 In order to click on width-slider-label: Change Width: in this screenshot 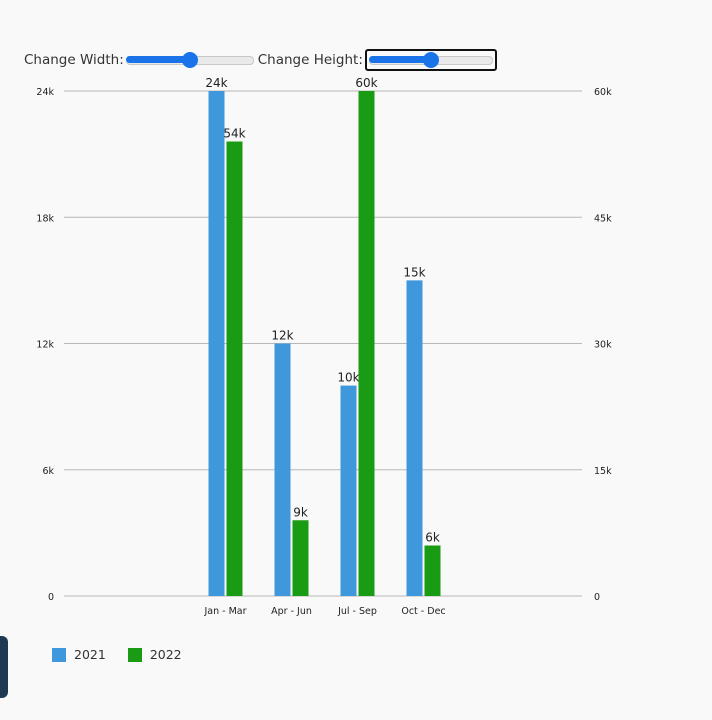, I will do `click(74, 60)`.